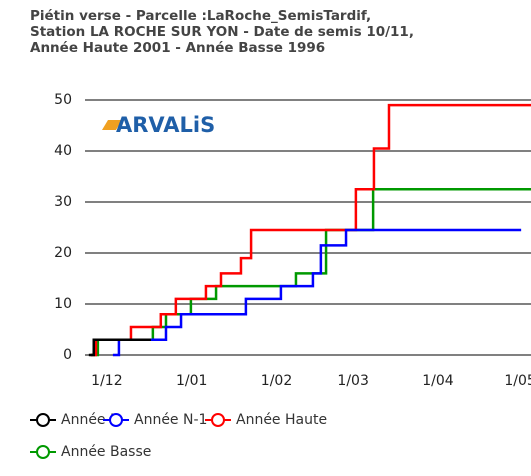  I want to click on logo: ARVALiS, so click(165, 125).